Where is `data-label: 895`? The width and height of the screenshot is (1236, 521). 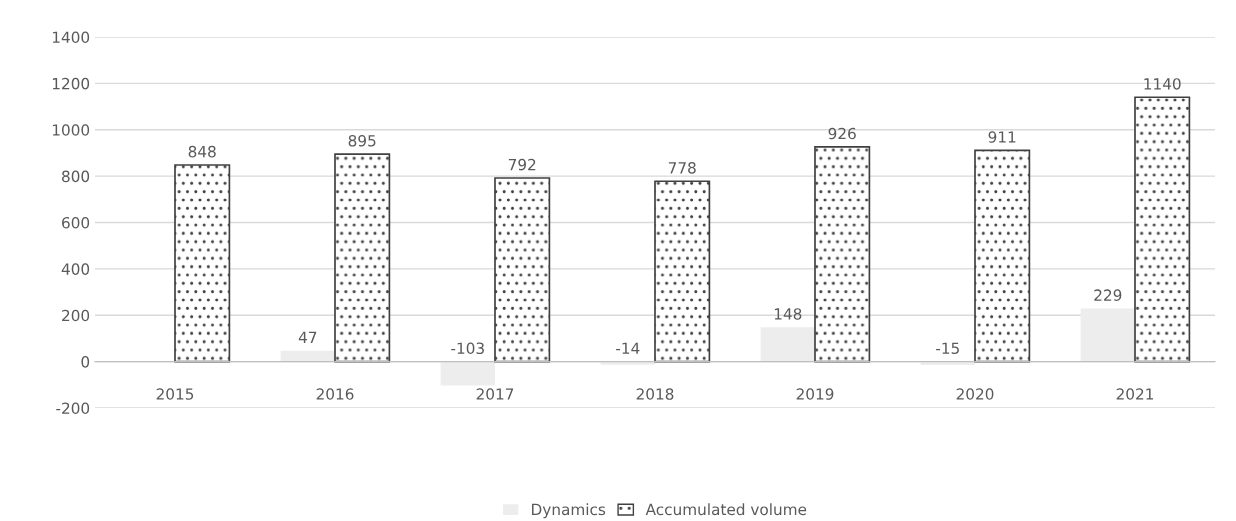
data-label: 895 is located at coordinates (362, 140).